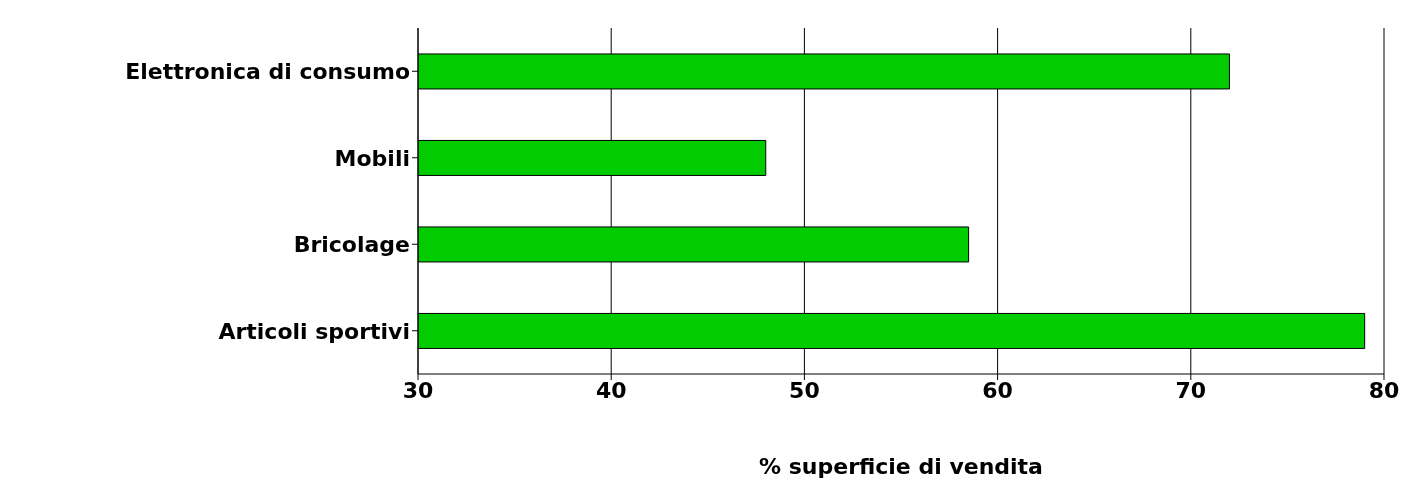 This screenshot has width=1422, height=502. What do you see at coordinates (611, 390) in the screenshot?
I see `x-tick-label: 40` at bounding box center [611, 390].